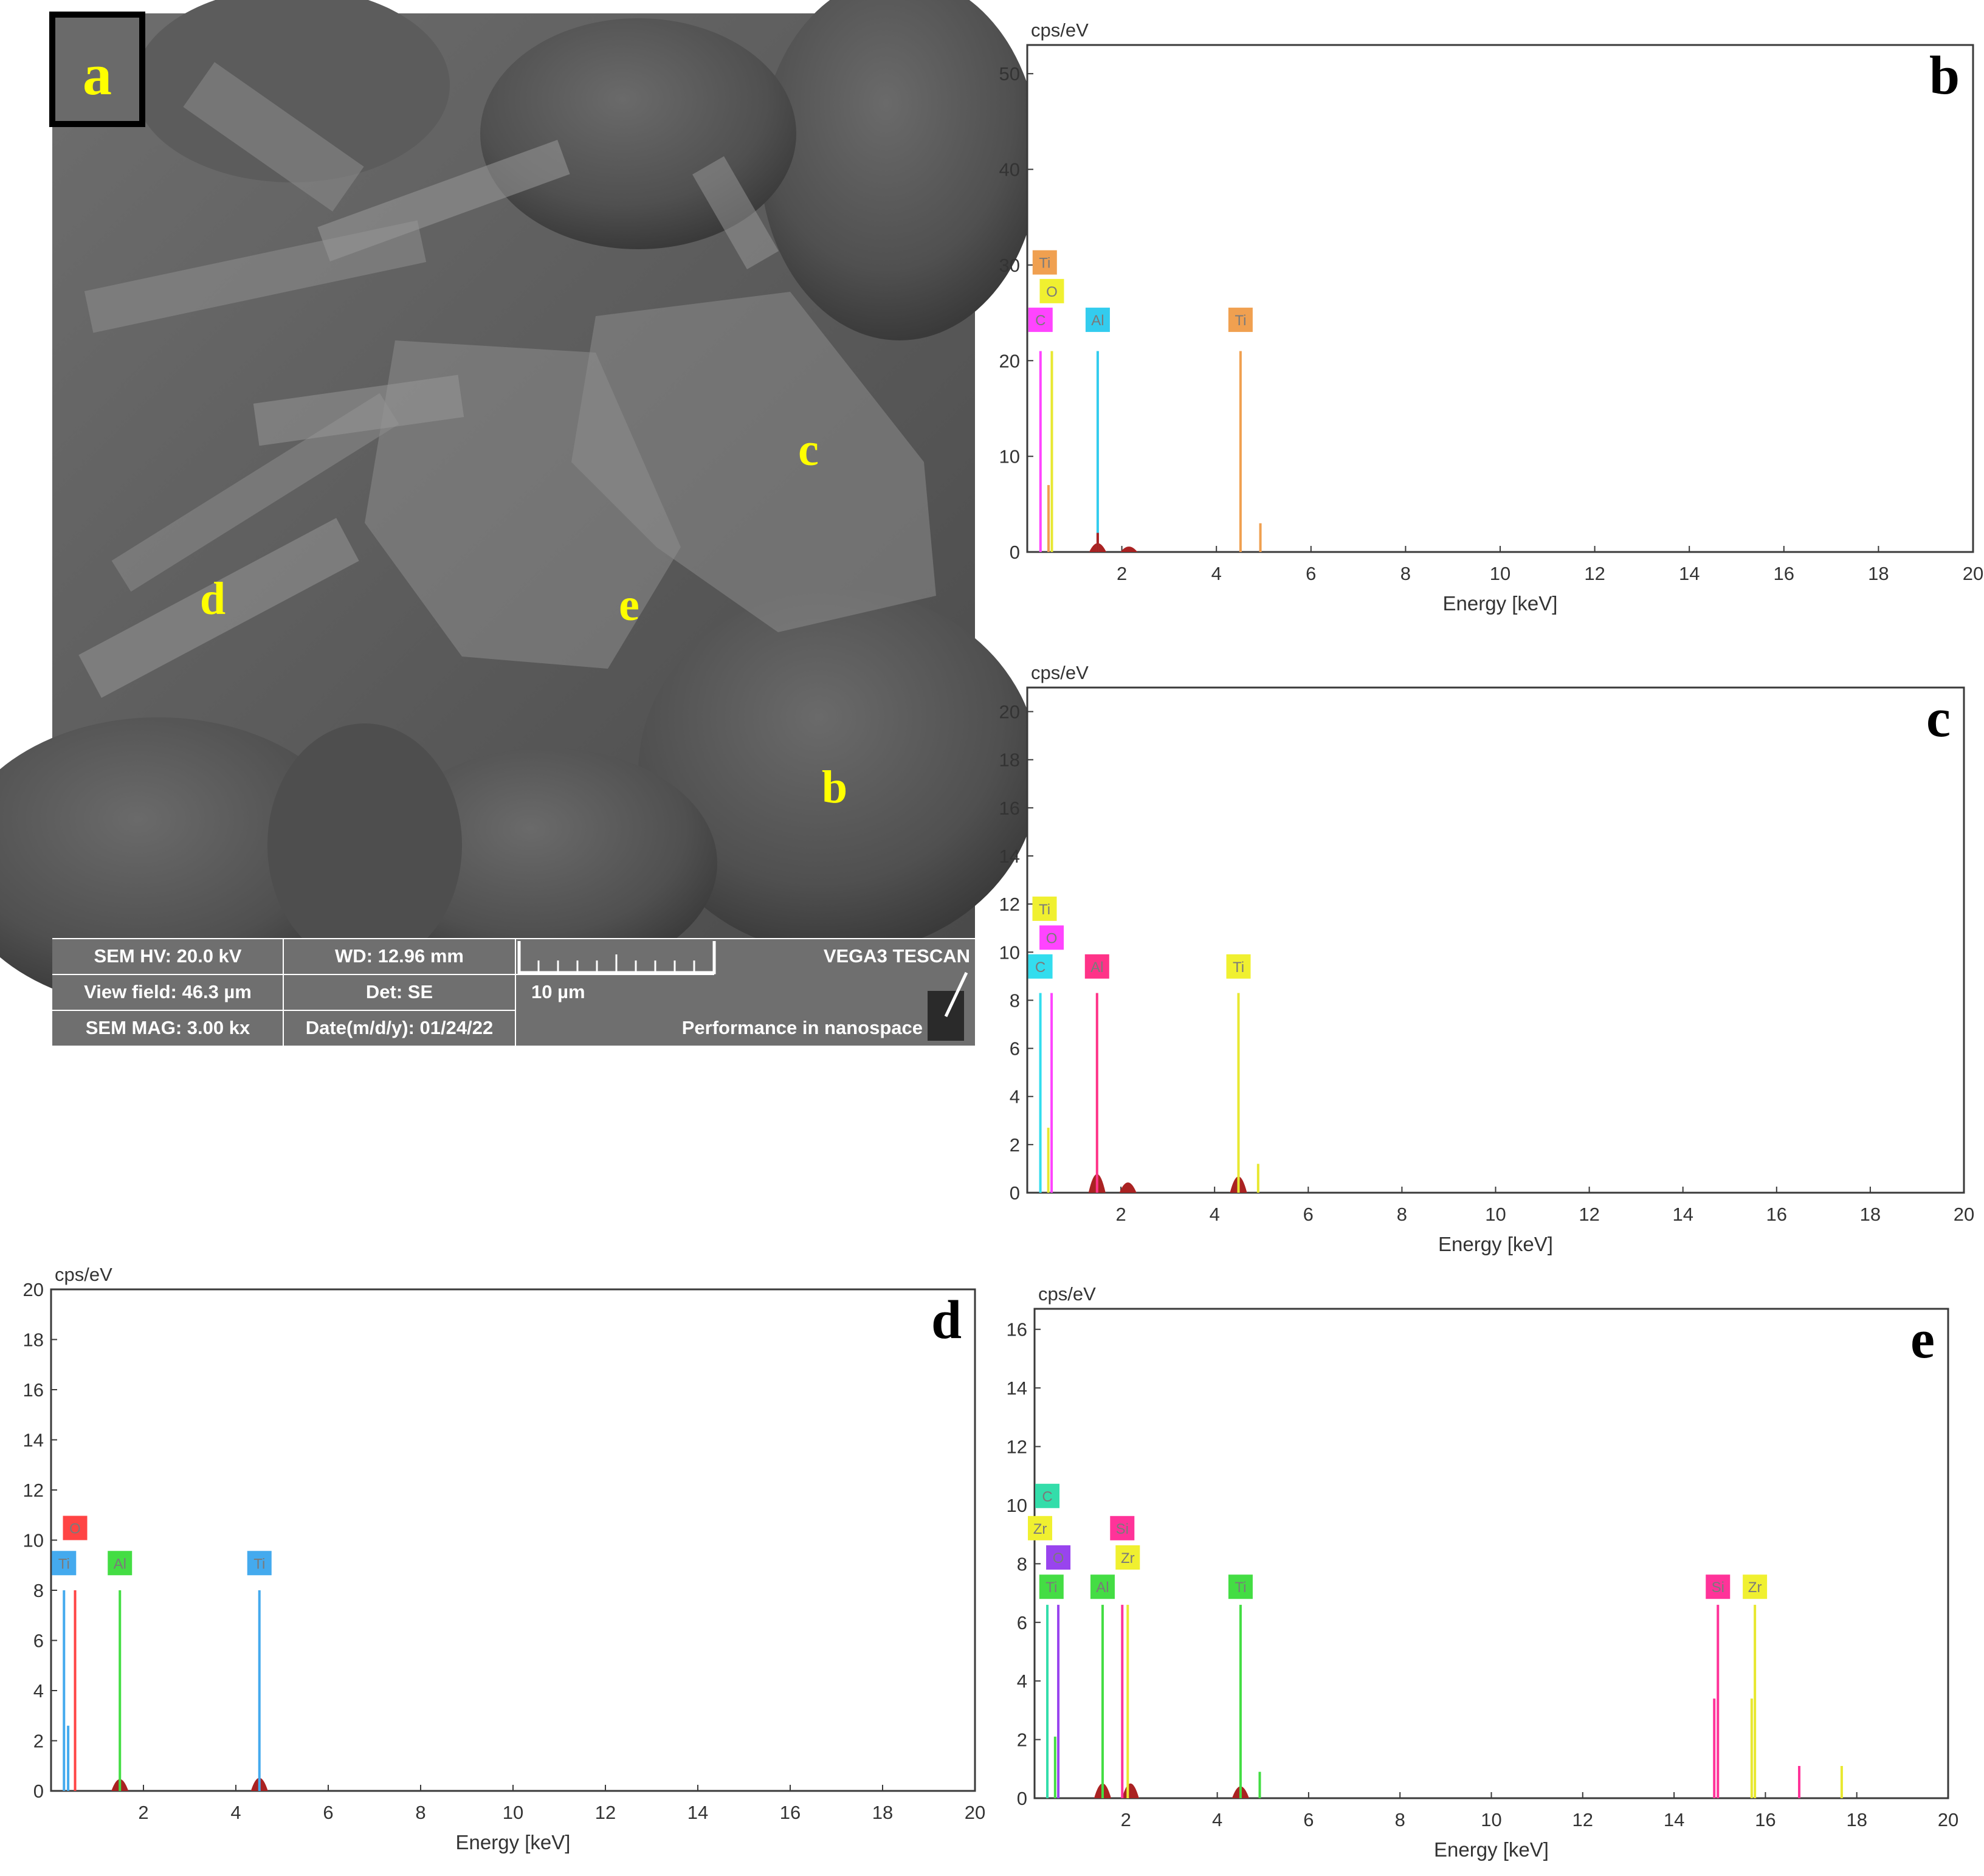  What do you see at coordinates (1495, 1244) in the screenshot?
I see `x-axis-label: Energy [keV]` at bounding box center [1495, 1244].